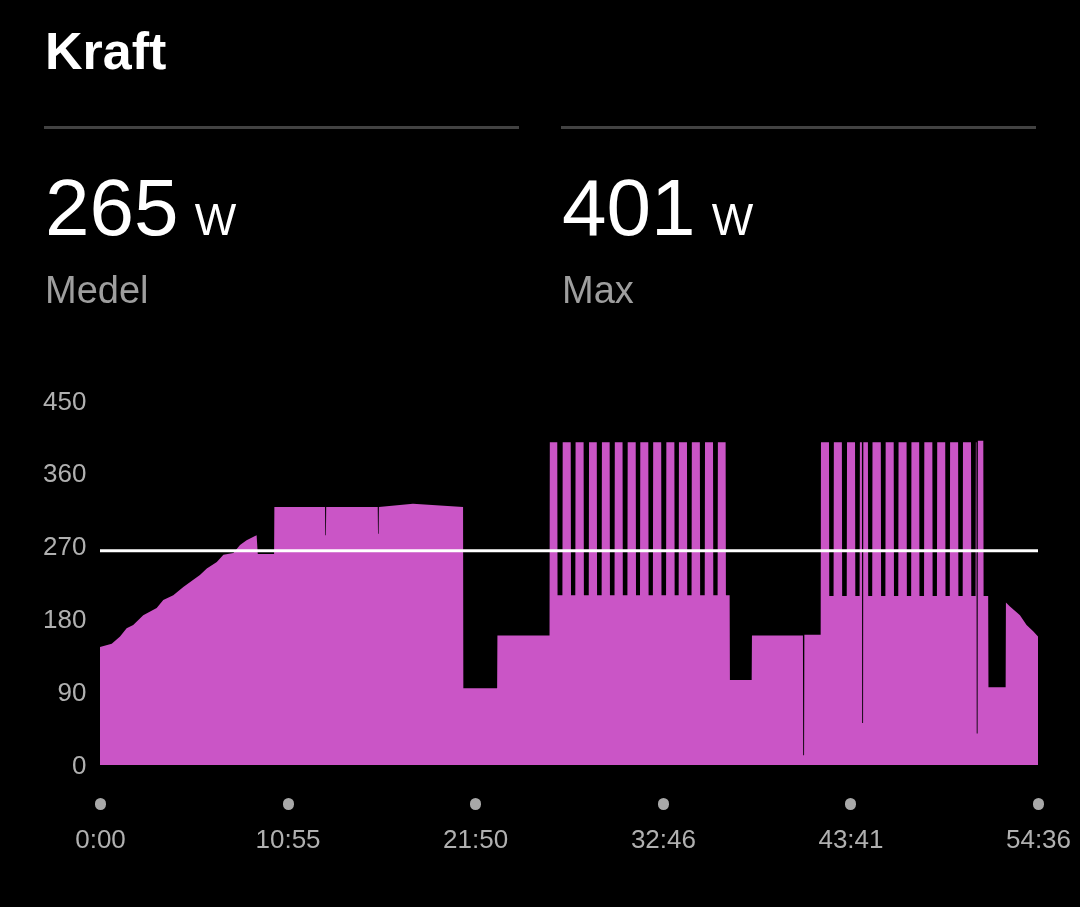 The image size is (1080, 907). I want to click on x-tick-label: 21:50, so click(476, 838).